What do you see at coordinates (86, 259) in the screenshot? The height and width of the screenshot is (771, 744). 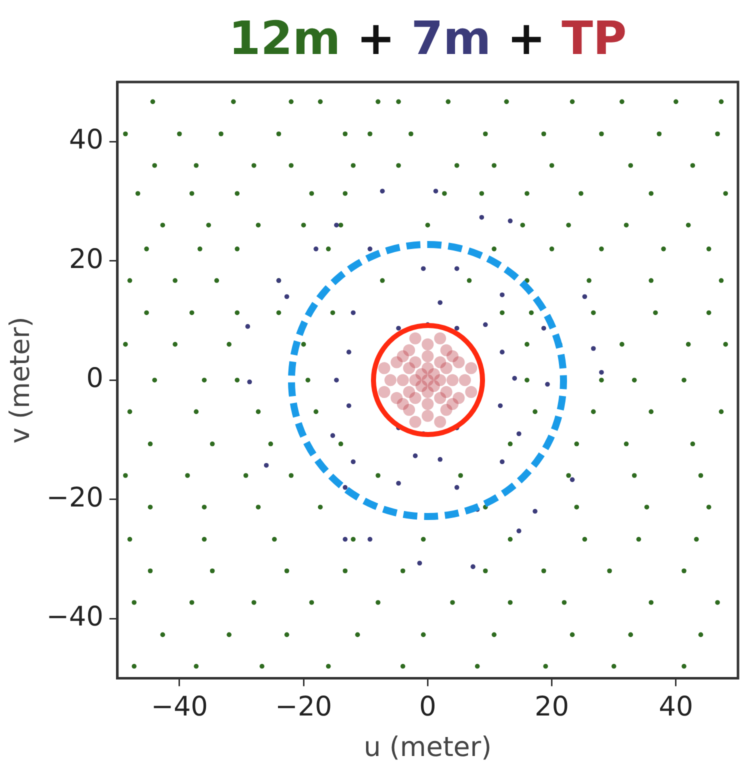 I see `y-tick-label: 20` at bounding box center [86, 259].